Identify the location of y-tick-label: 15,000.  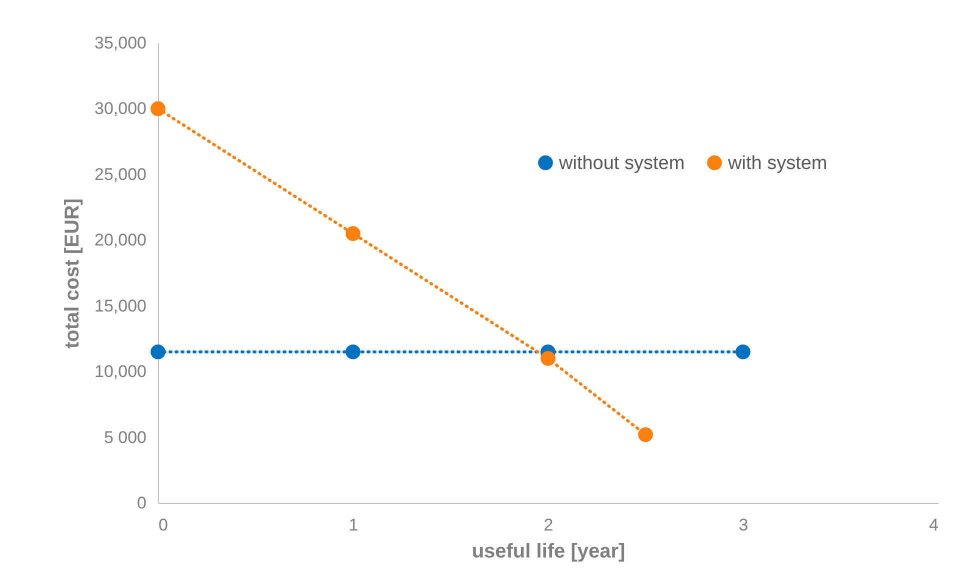
(120, 306).